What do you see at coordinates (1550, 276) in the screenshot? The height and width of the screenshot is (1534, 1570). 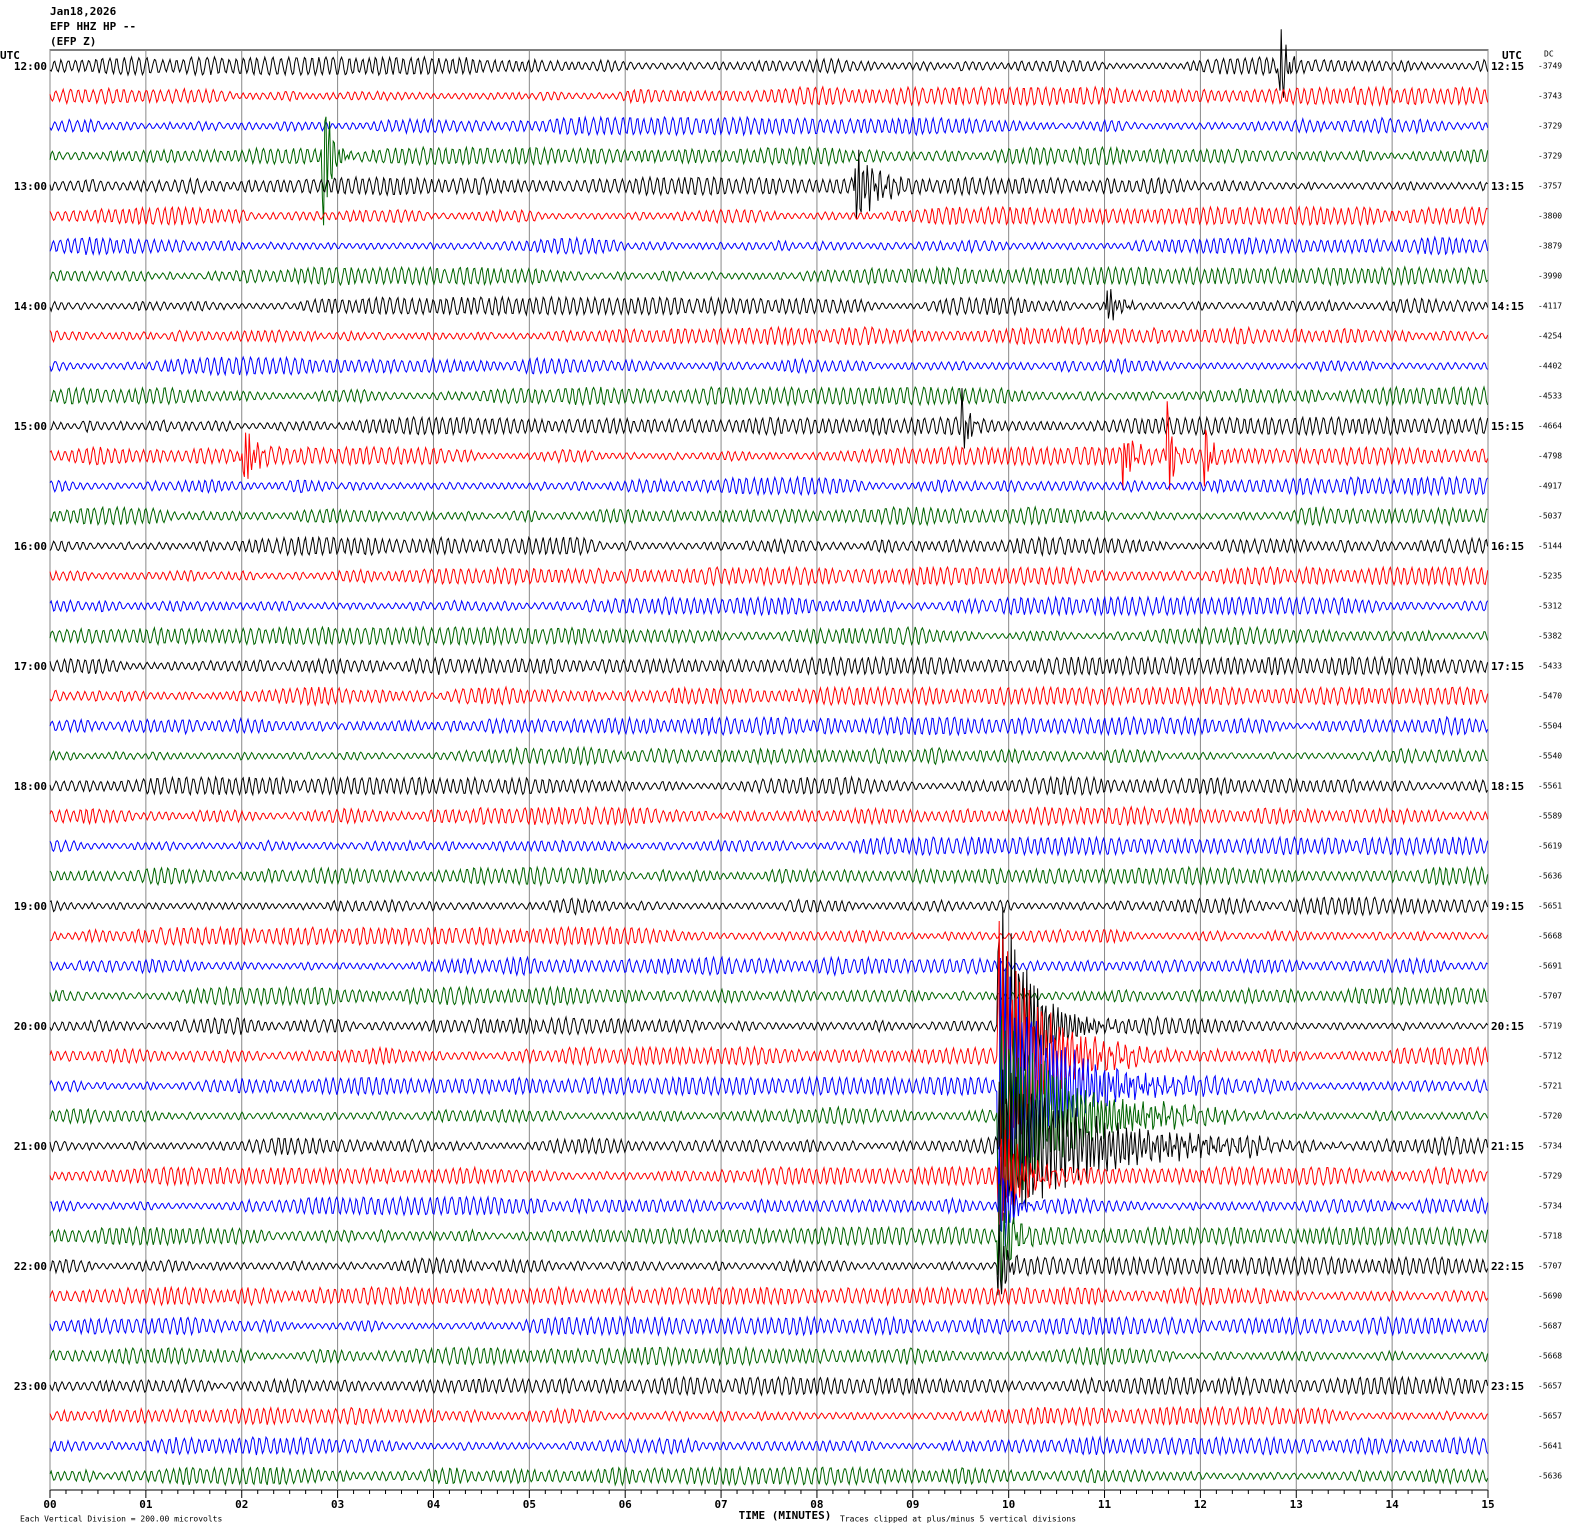 I see `dc-value: -3990` at bounding box center [1550, 276].